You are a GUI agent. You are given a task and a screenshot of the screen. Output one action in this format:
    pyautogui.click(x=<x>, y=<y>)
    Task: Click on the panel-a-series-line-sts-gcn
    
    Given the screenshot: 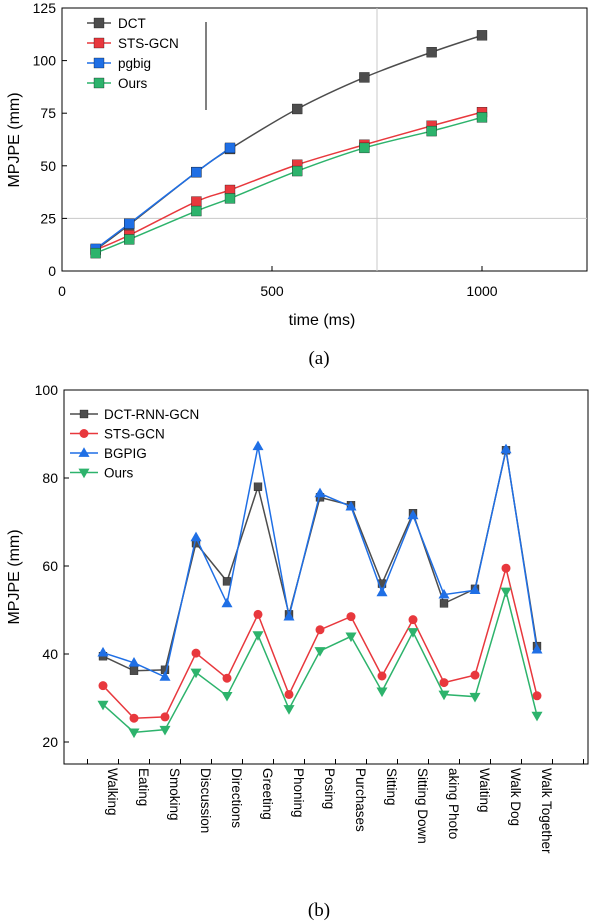 What is the action you would take?
    pyautogui.click(x=289, y=181)
    